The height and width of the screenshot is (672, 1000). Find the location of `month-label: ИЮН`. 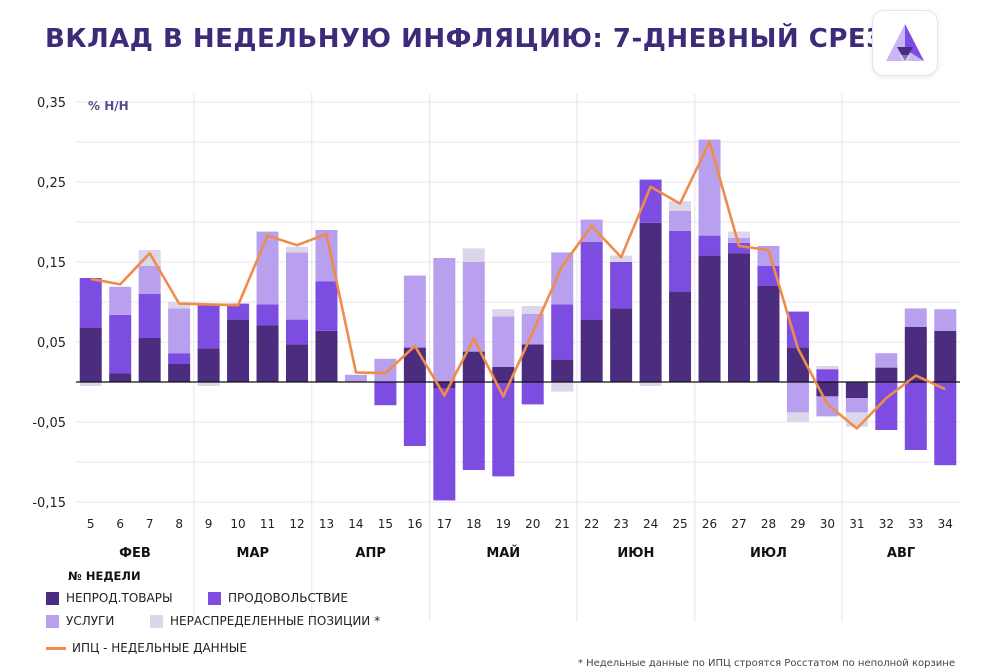

month-label: ИЮН is located at coordinates (635, 553).